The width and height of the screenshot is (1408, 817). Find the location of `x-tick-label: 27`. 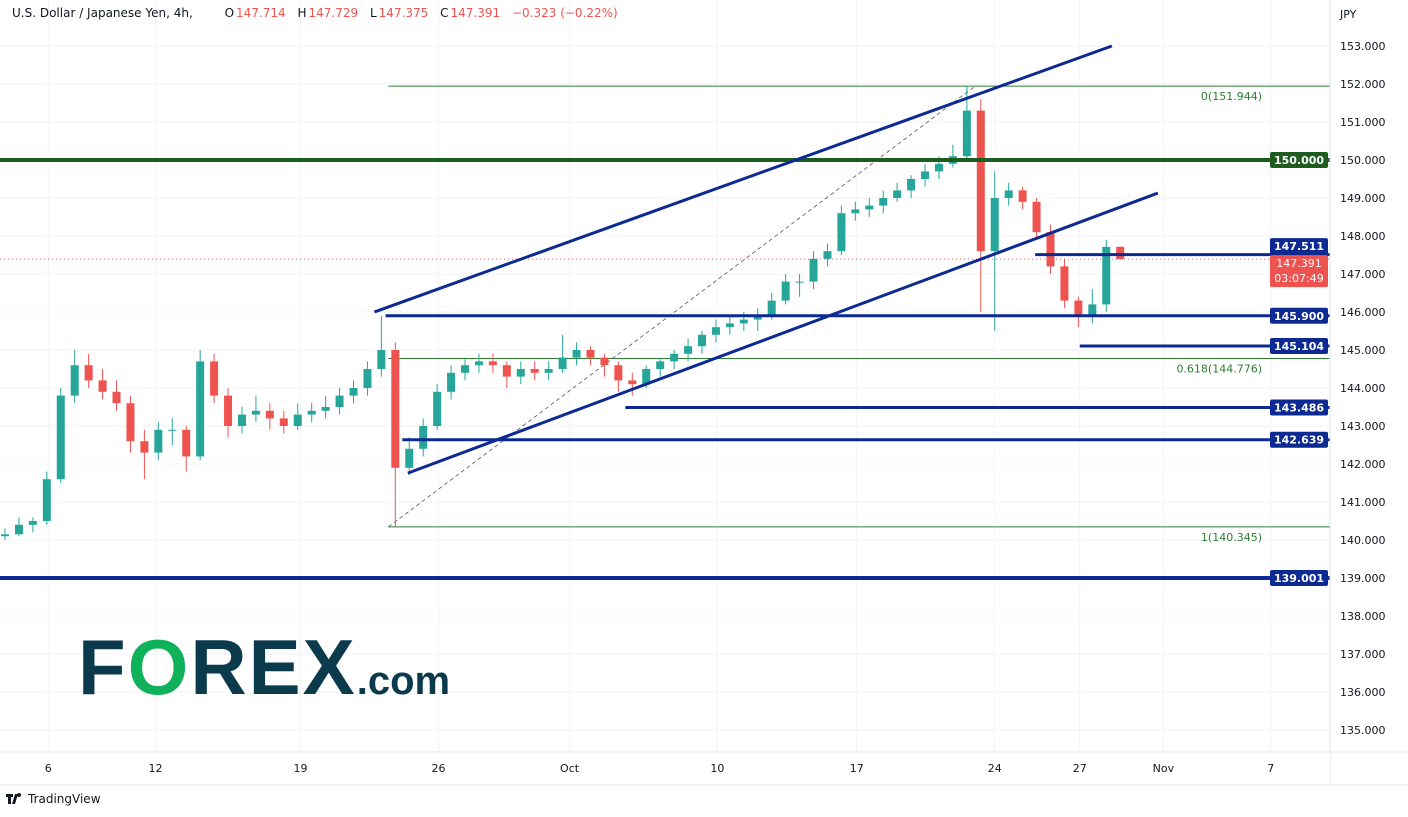

x-tick-label: 27 is located at coordinates (1080, 768).